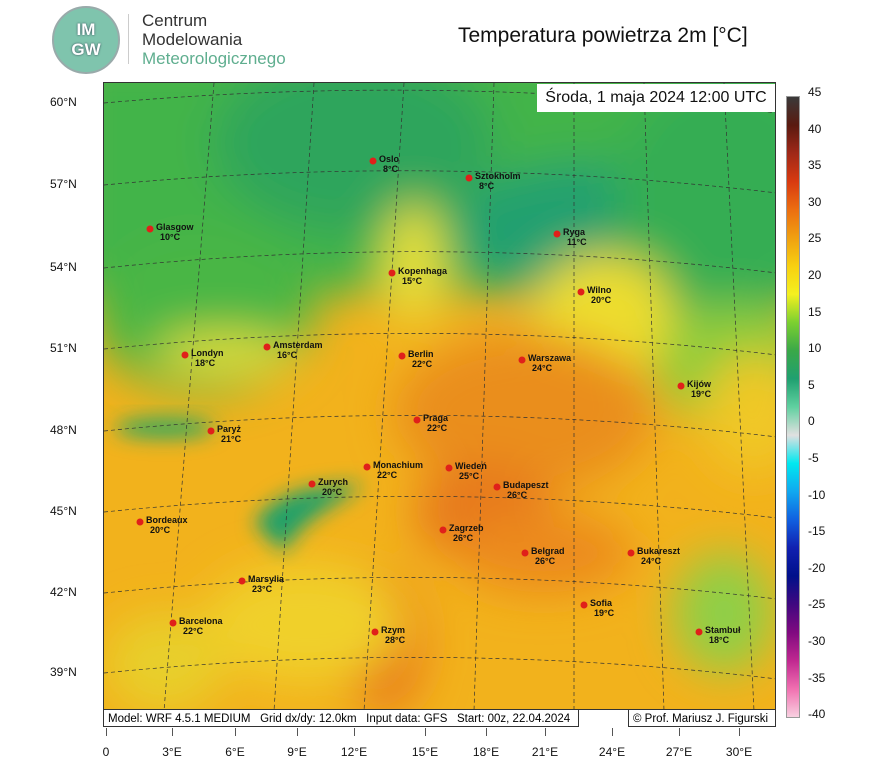  I want to click on longitude-label: 12°E, so click(354, 752).